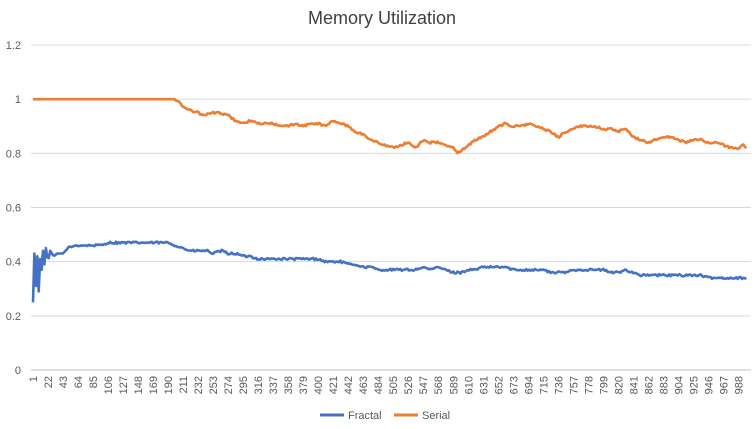 The image size is (756, 429). I want to click on x-tick-label: 316, so click(259, 385).